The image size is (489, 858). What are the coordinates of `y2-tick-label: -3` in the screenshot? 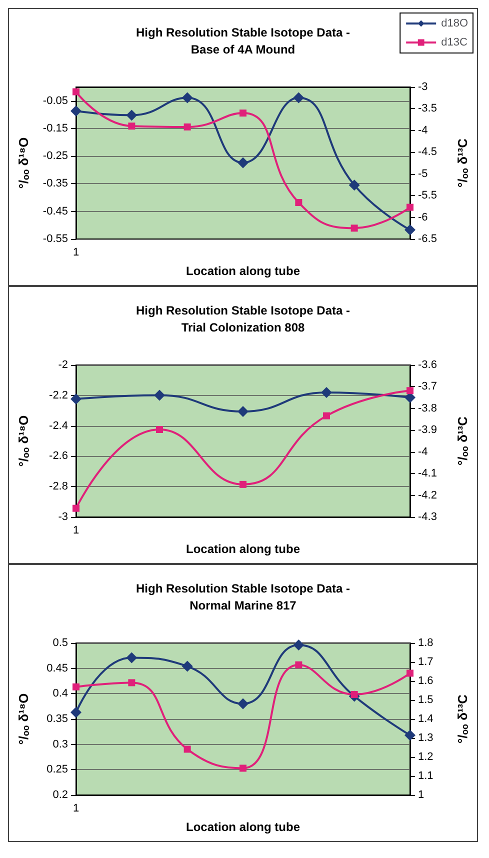 It's located at (423, 87).